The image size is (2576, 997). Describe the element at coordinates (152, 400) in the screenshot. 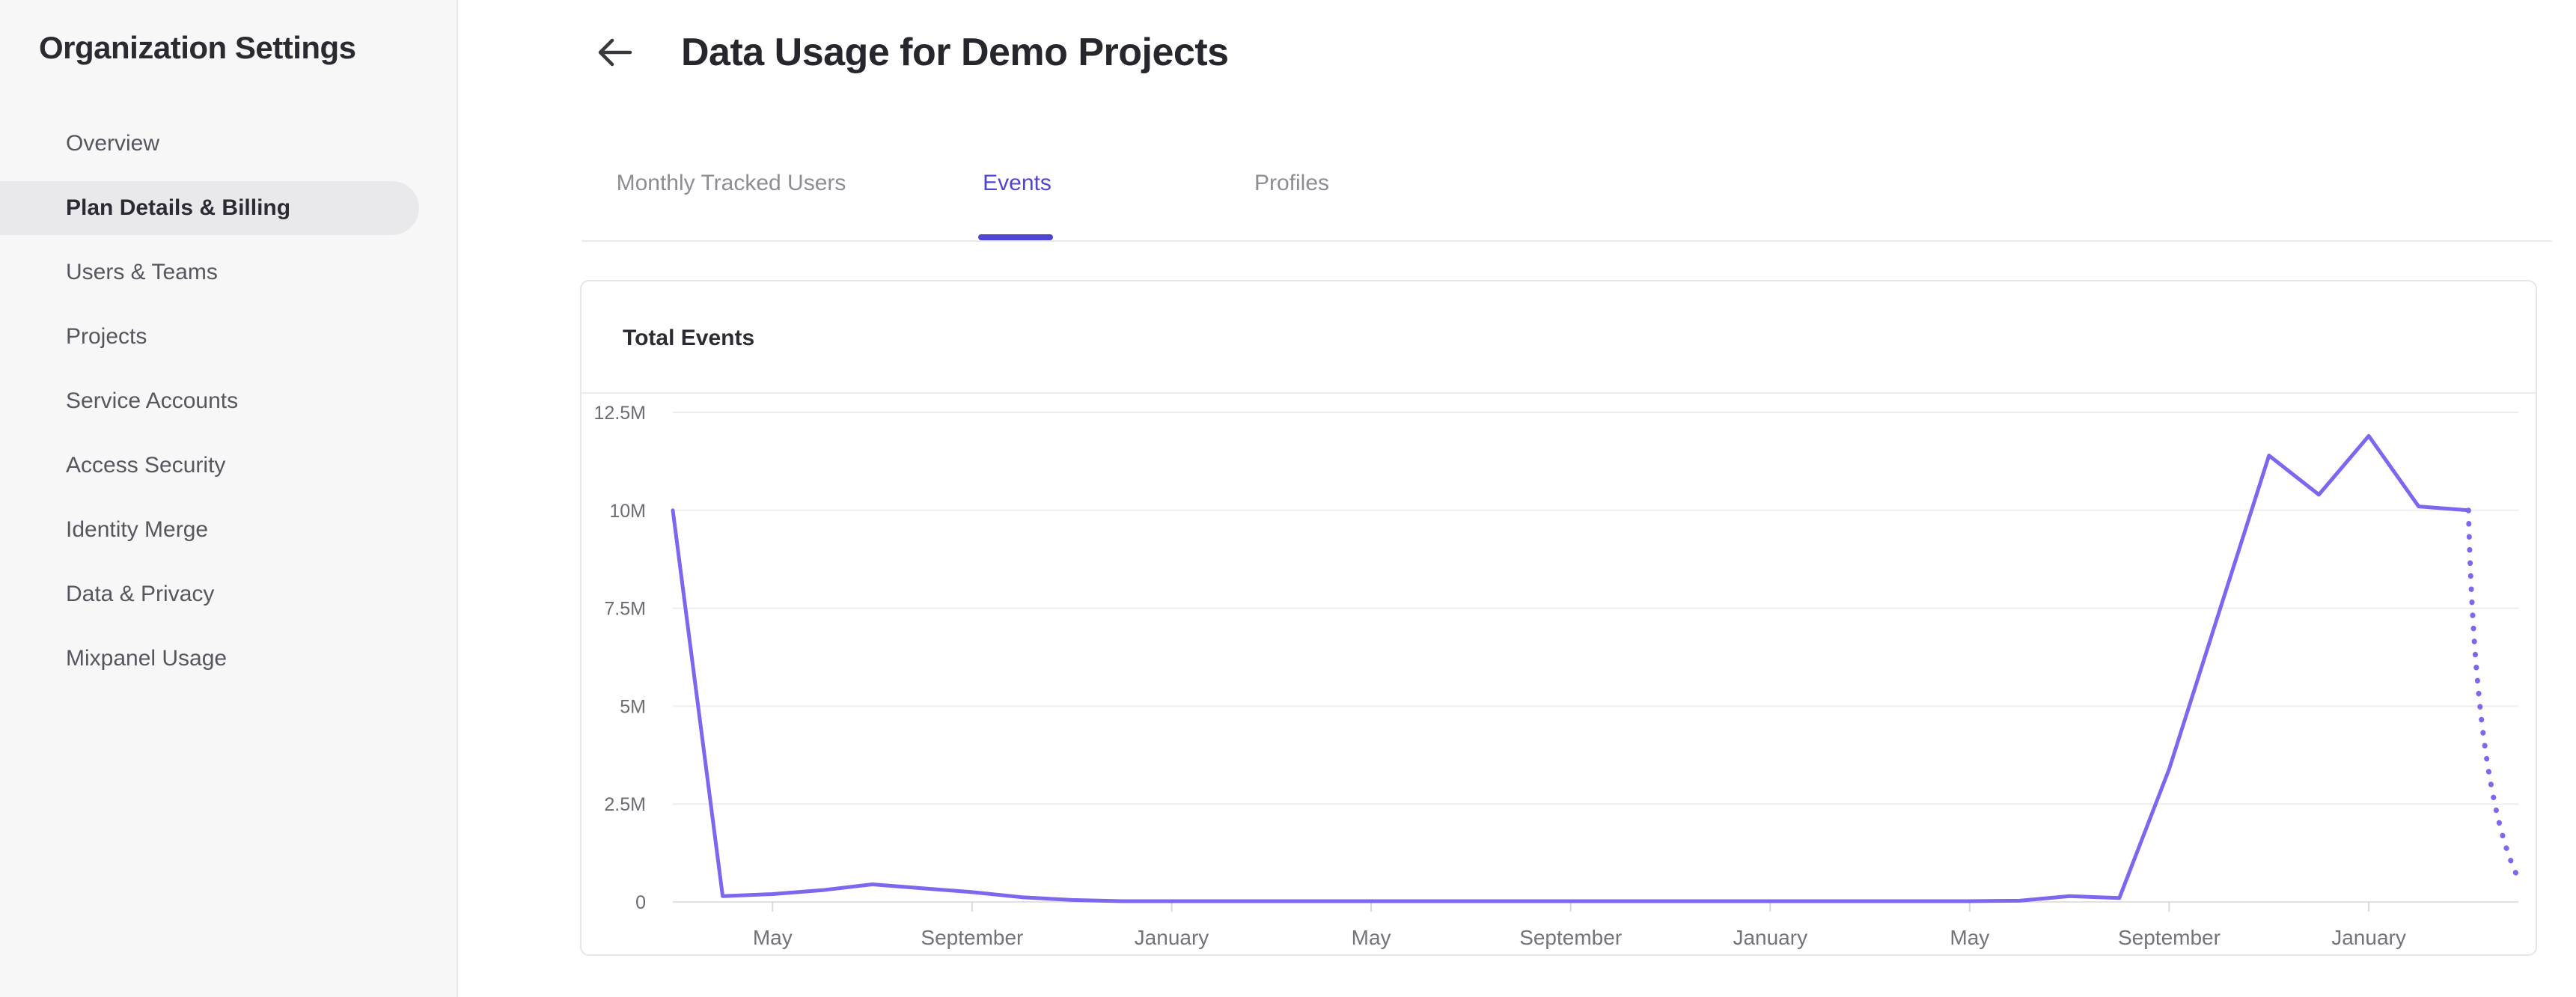

I see `sidebar-item-label: Service Accounts` at that location.